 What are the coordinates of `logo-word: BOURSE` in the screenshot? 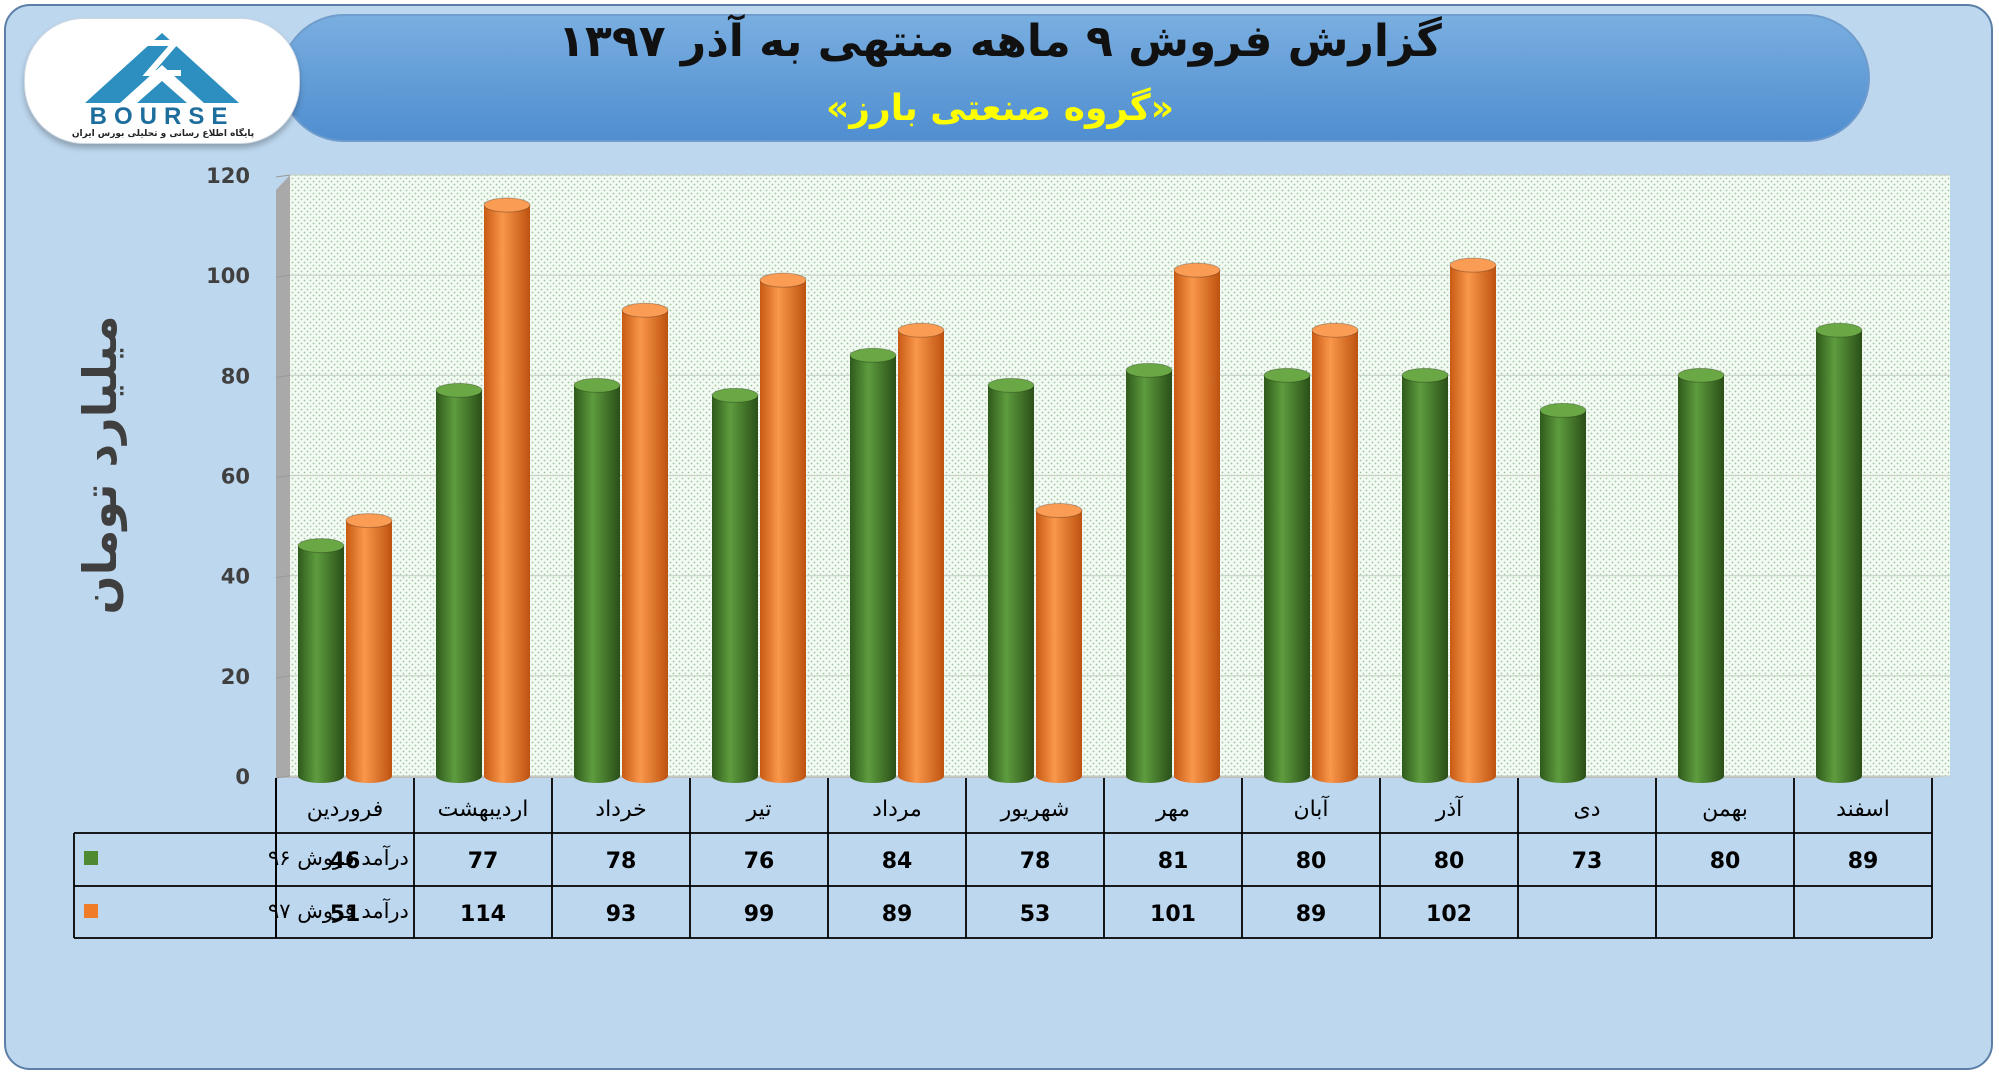 It's located at (162, 116).